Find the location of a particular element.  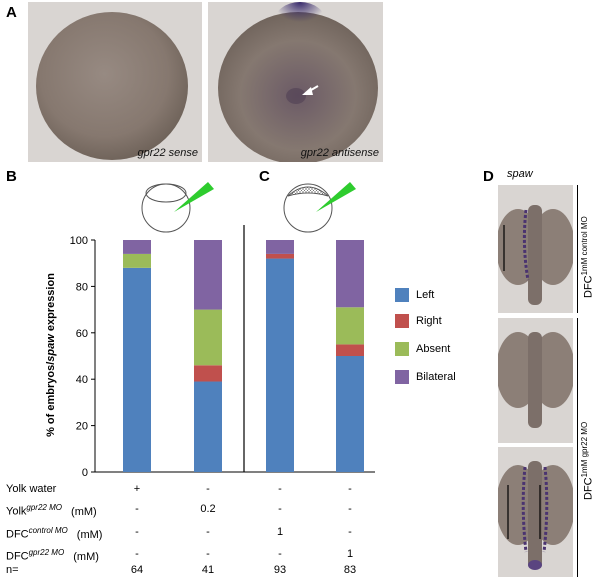

micrograph-control-mo is located at coordinates (535, 249).